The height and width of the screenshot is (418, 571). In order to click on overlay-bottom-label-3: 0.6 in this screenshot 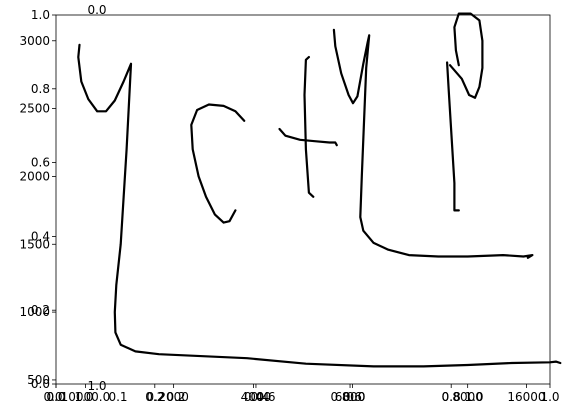, I will do `click(352, 397)`.